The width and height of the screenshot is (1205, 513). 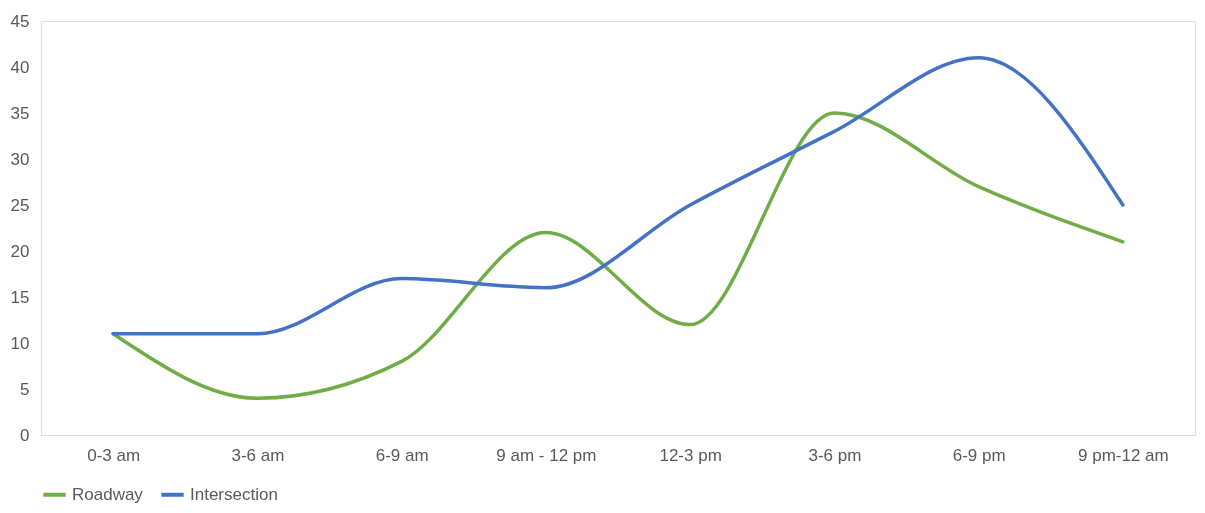 What do you see at coordinates (546, 455) in the screenshot?
I see `x-tick-label: 9 am - 12 pm` at bounding box center [546, 455].